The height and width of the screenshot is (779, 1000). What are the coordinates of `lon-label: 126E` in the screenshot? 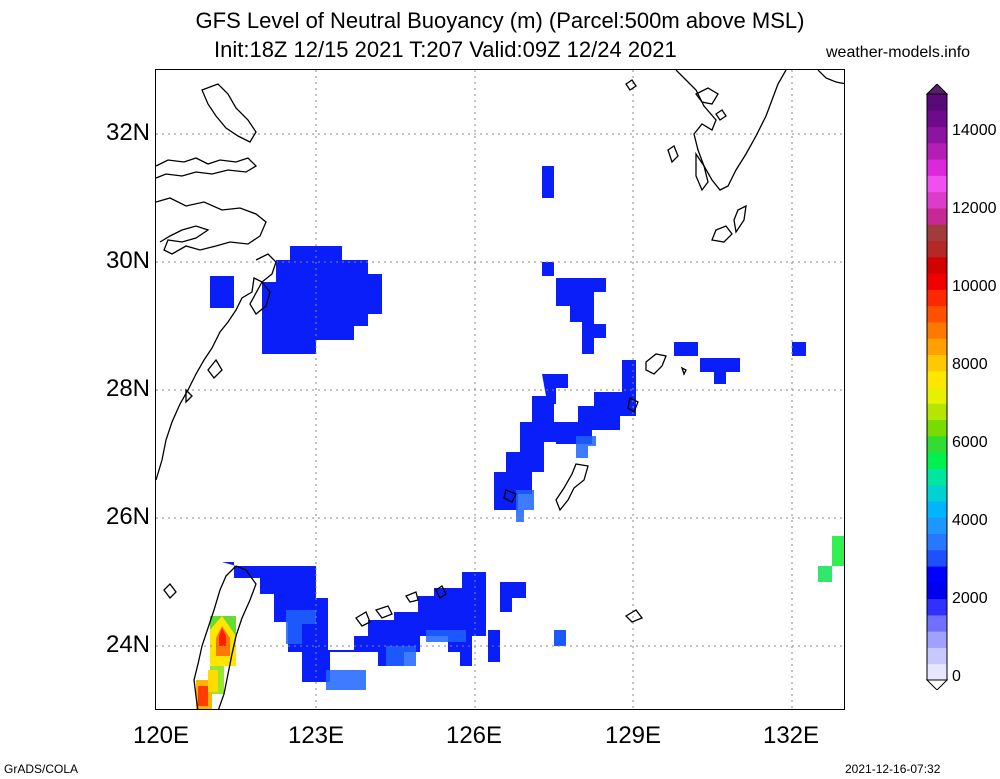 It's located at (474, 735).